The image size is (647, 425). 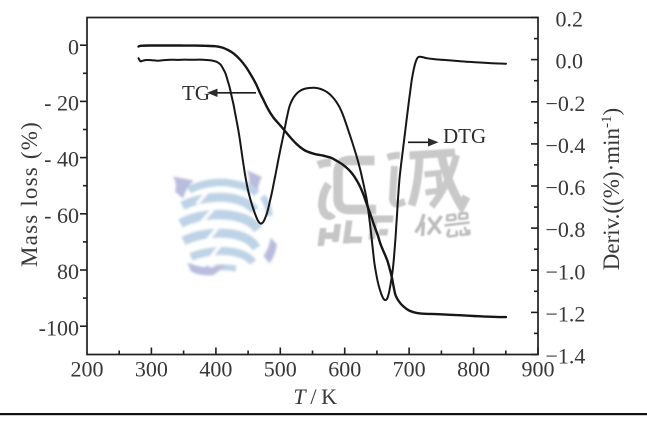 What do you see at coordinates (315, 396) in the screenshot?
I see `svg-text: T / K` at bounding box center [315, 396].